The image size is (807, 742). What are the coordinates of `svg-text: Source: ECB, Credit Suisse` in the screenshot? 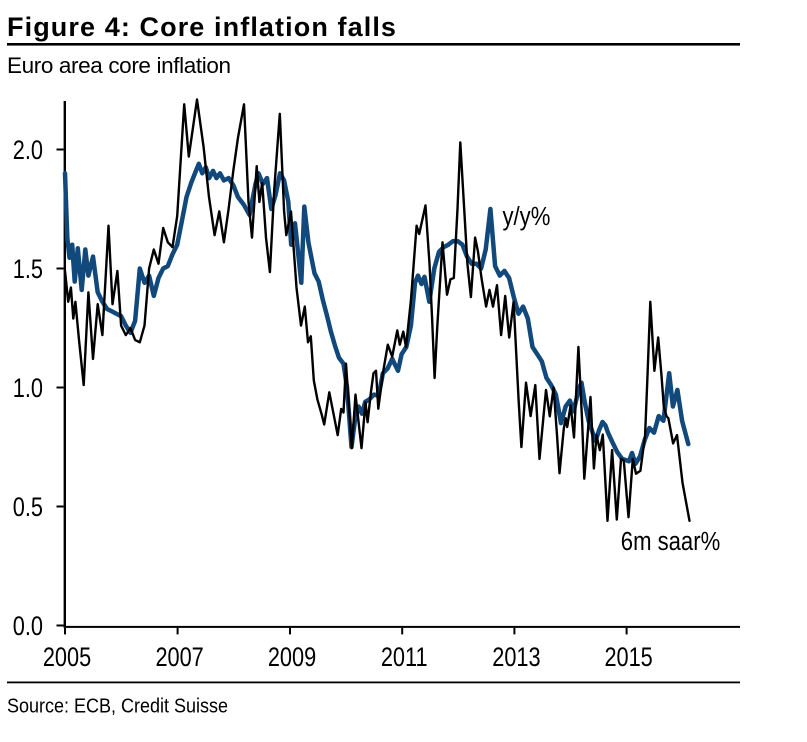 It's located at (117, 707).